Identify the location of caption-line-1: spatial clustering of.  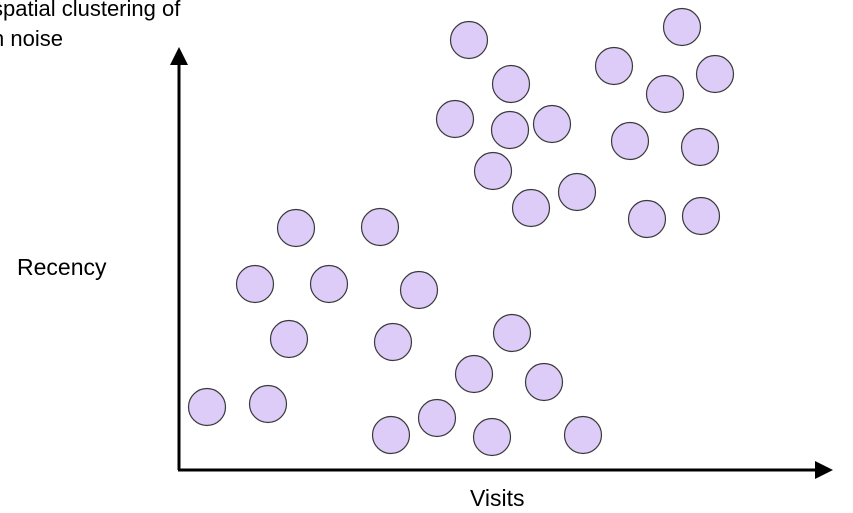
(90, 10).